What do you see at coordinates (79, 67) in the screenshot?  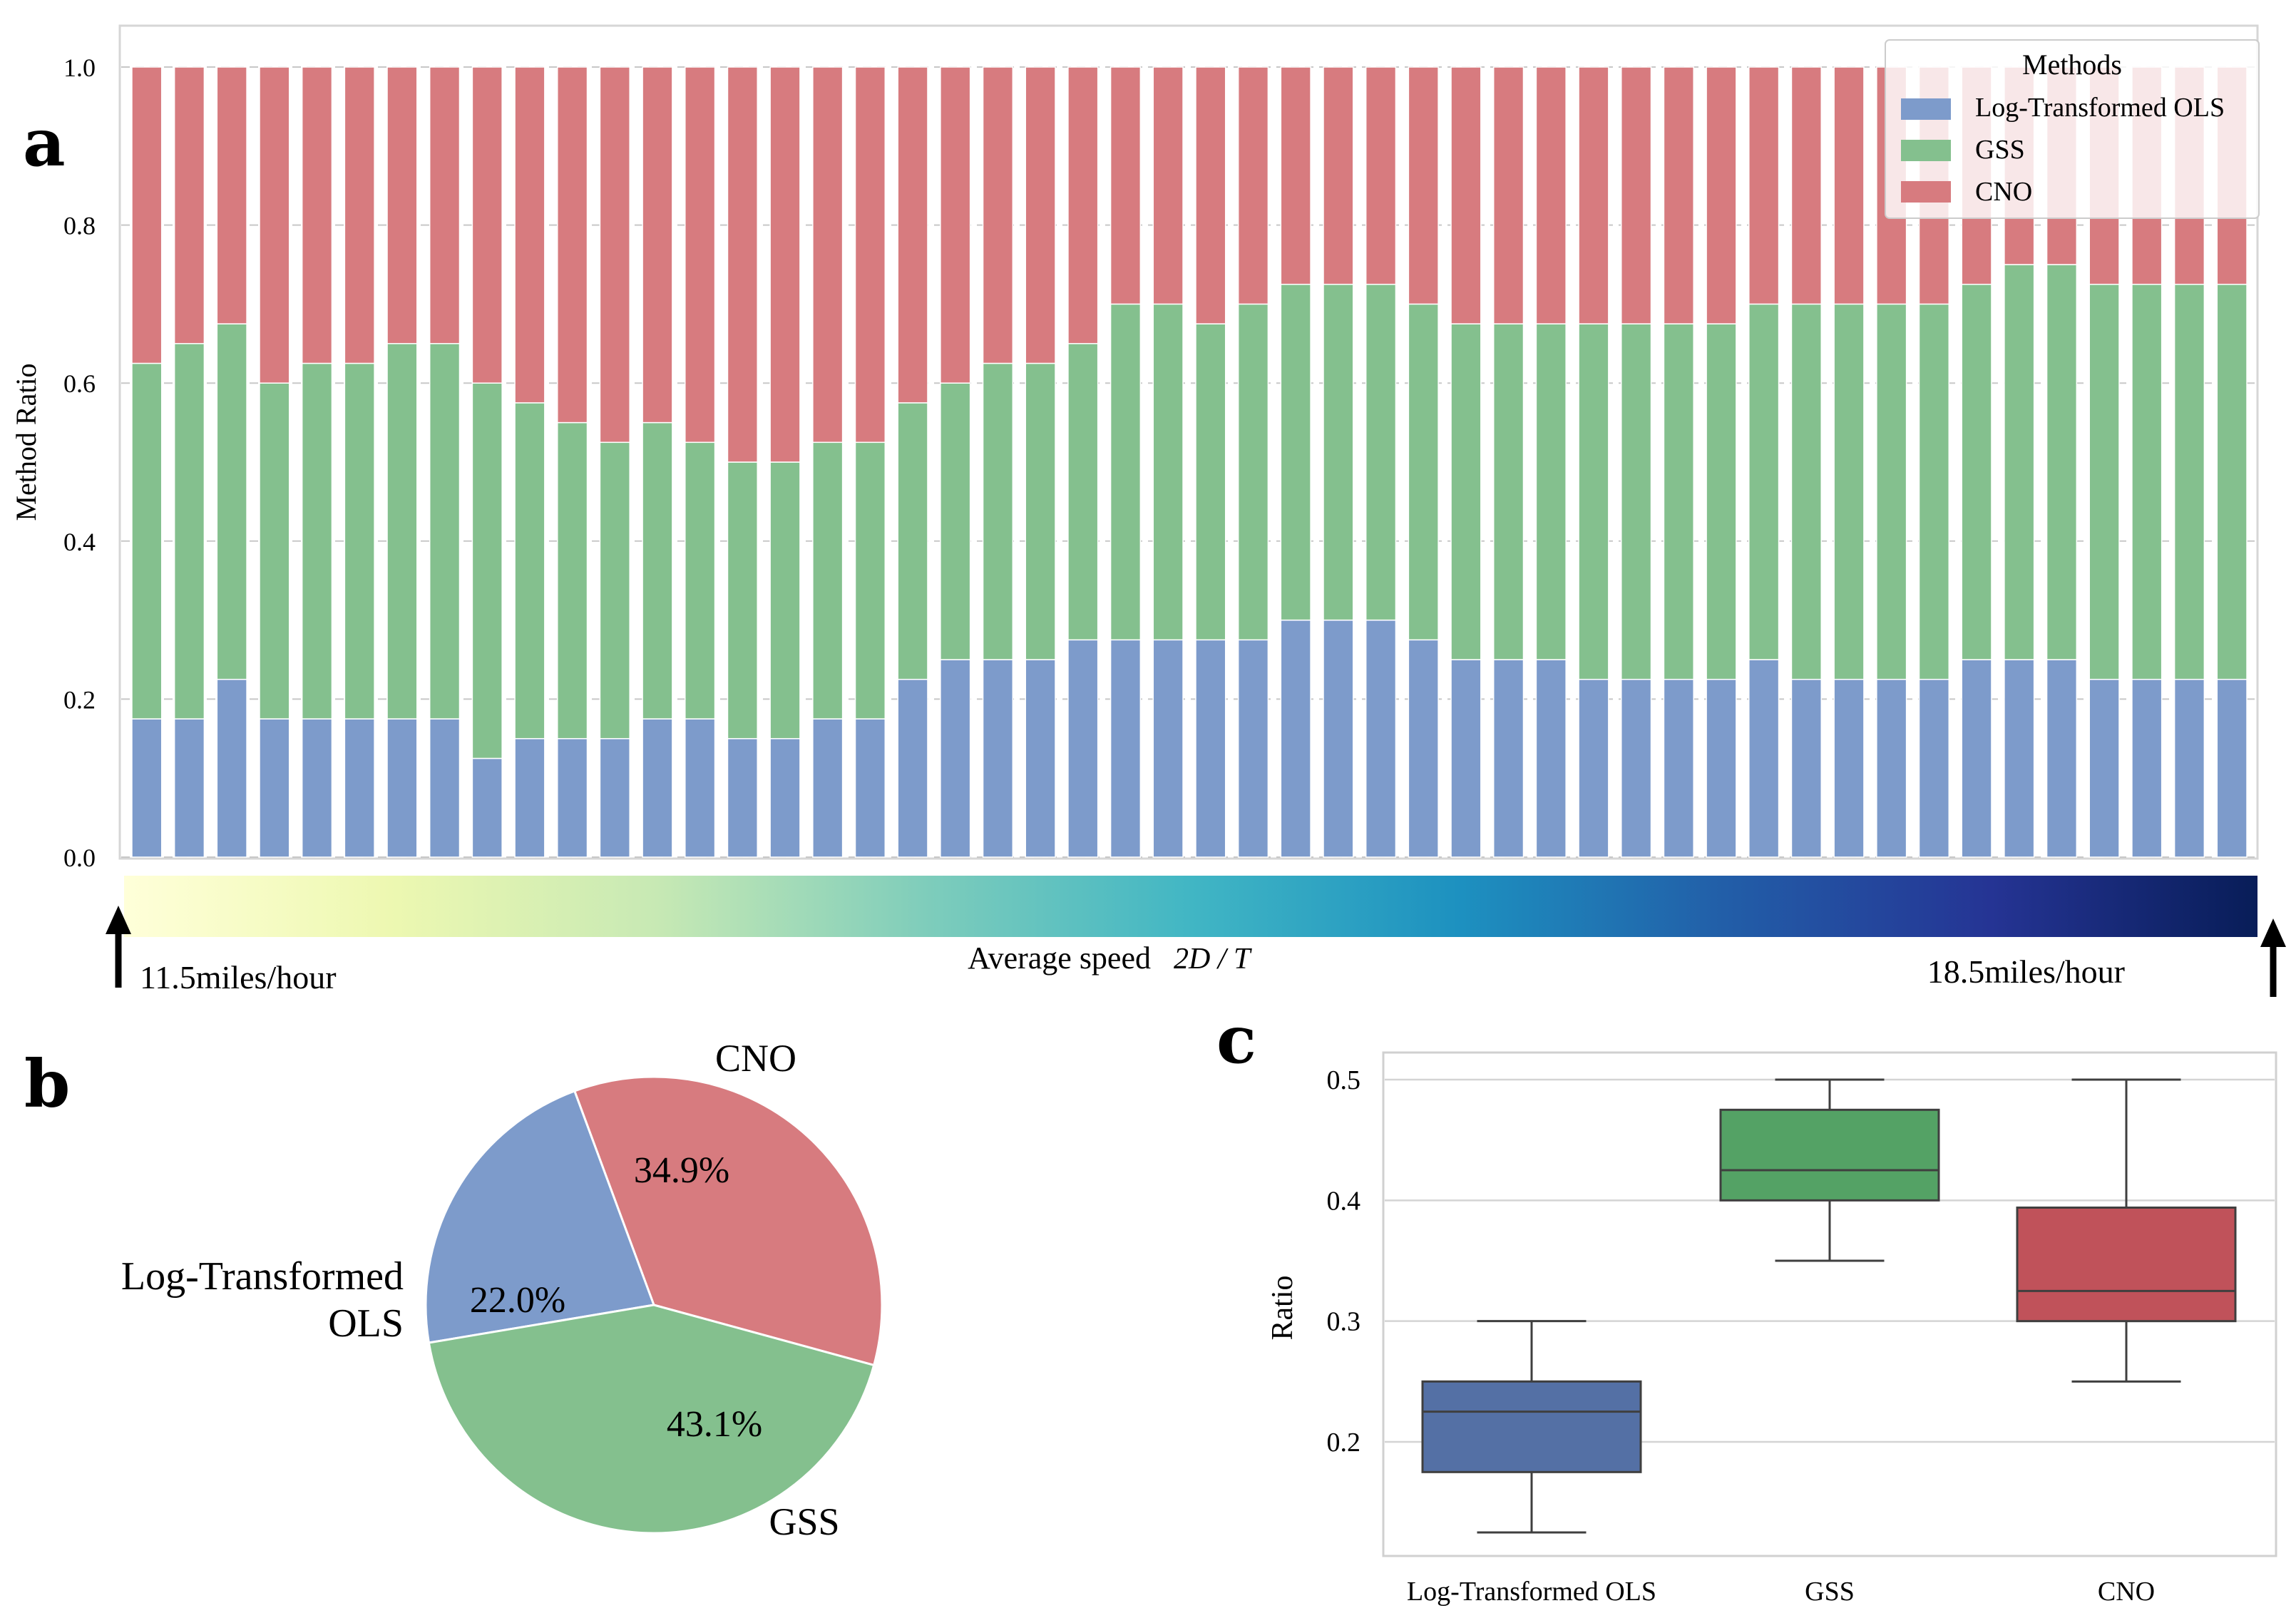 I see `y-tick-label-a: 1.0` at bounding box center [79, 67].